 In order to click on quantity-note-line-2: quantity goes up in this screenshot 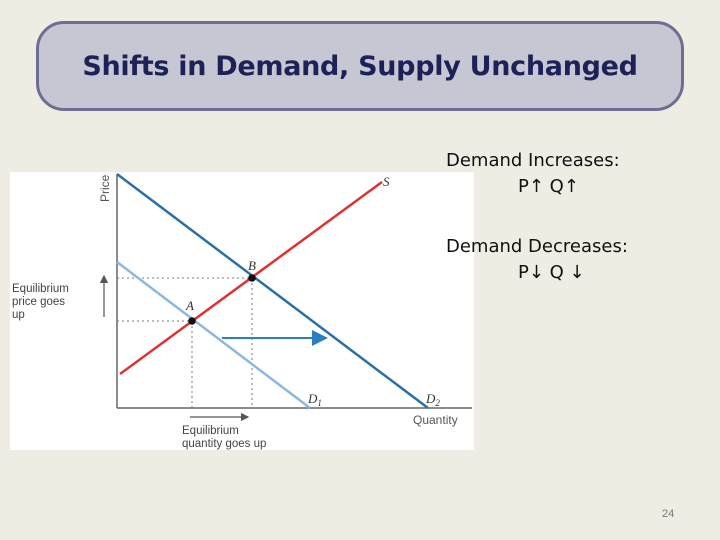, I will do `click(224, 444)`.